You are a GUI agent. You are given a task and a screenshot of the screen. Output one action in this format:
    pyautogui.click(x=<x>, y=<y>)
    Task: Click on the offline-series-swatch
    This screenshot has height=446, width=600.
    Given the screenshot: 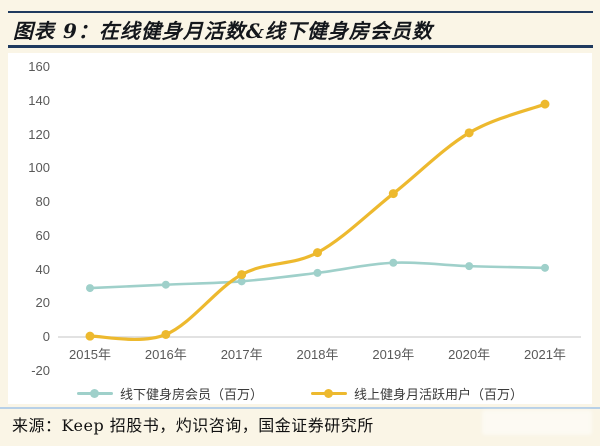 What is the action you would take?
    pyautogui.click(x=94, y=393)
    